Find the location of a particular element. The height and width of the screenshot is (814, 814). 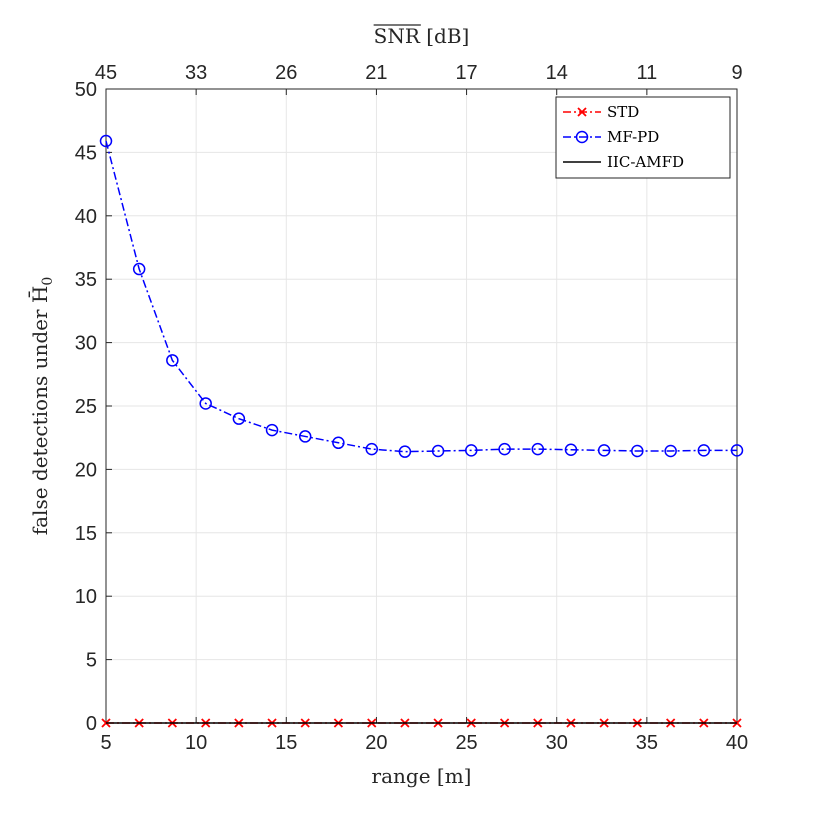

y-tick-label: 5 is located at coordinates (91, 661).